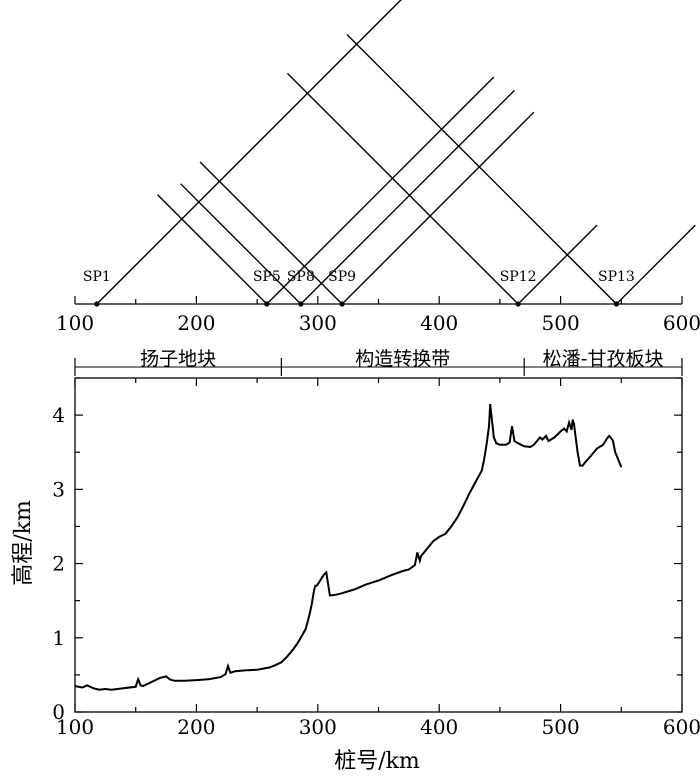 This screenshot has width=700, height=778. I want to click on shot-point-label: SP12, so click(518, 277).